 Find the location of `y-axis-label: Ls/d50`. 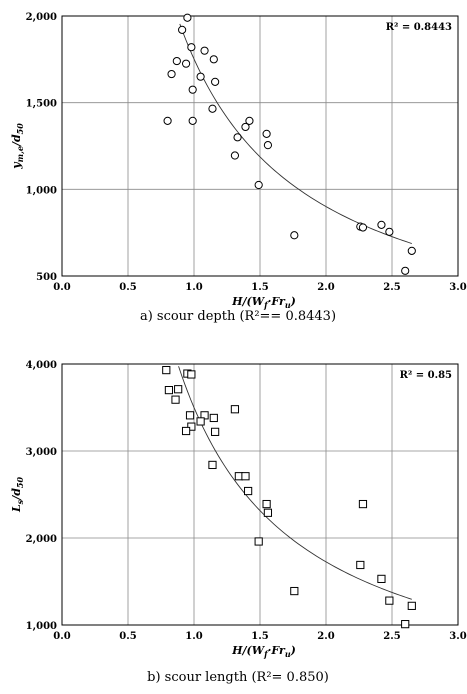

y-axis-label: Ls/d50 is located at coordinates (17, 495).